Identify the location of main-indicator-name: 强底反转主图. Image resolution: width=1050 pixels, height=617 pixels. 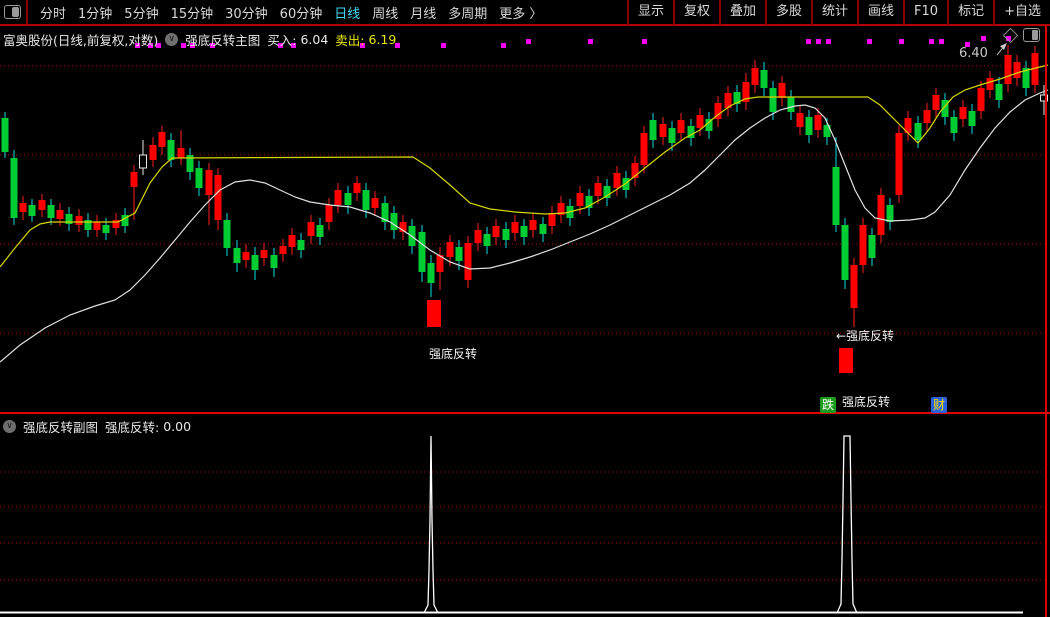
(223, 40).